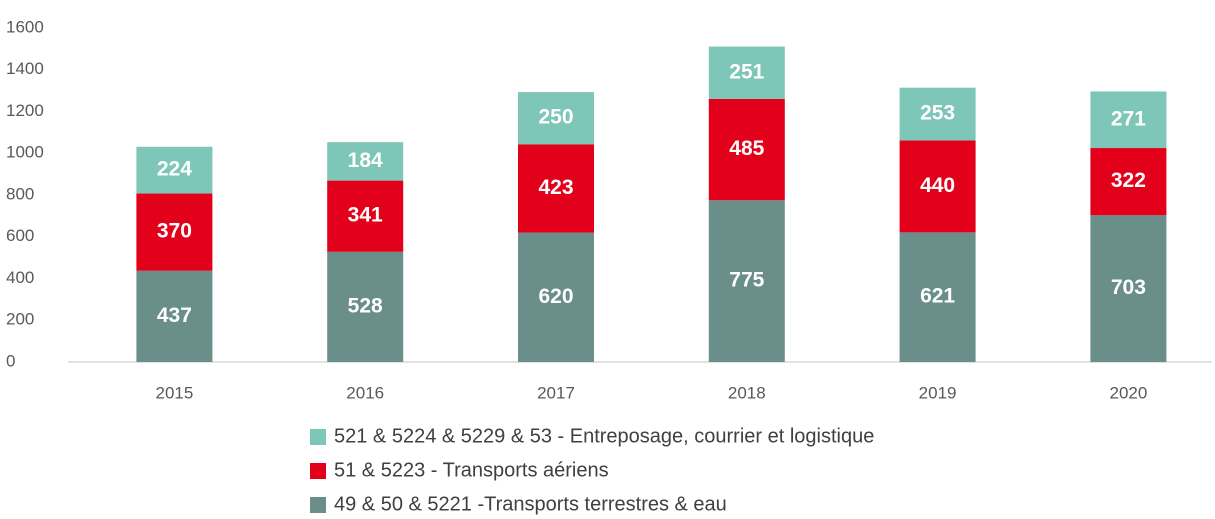 The width and height of the screenshot is (1215, 519). Describe the element at coordinates (938, 392) in the screenshot. I see `x-tick-label: 2019` at that location.